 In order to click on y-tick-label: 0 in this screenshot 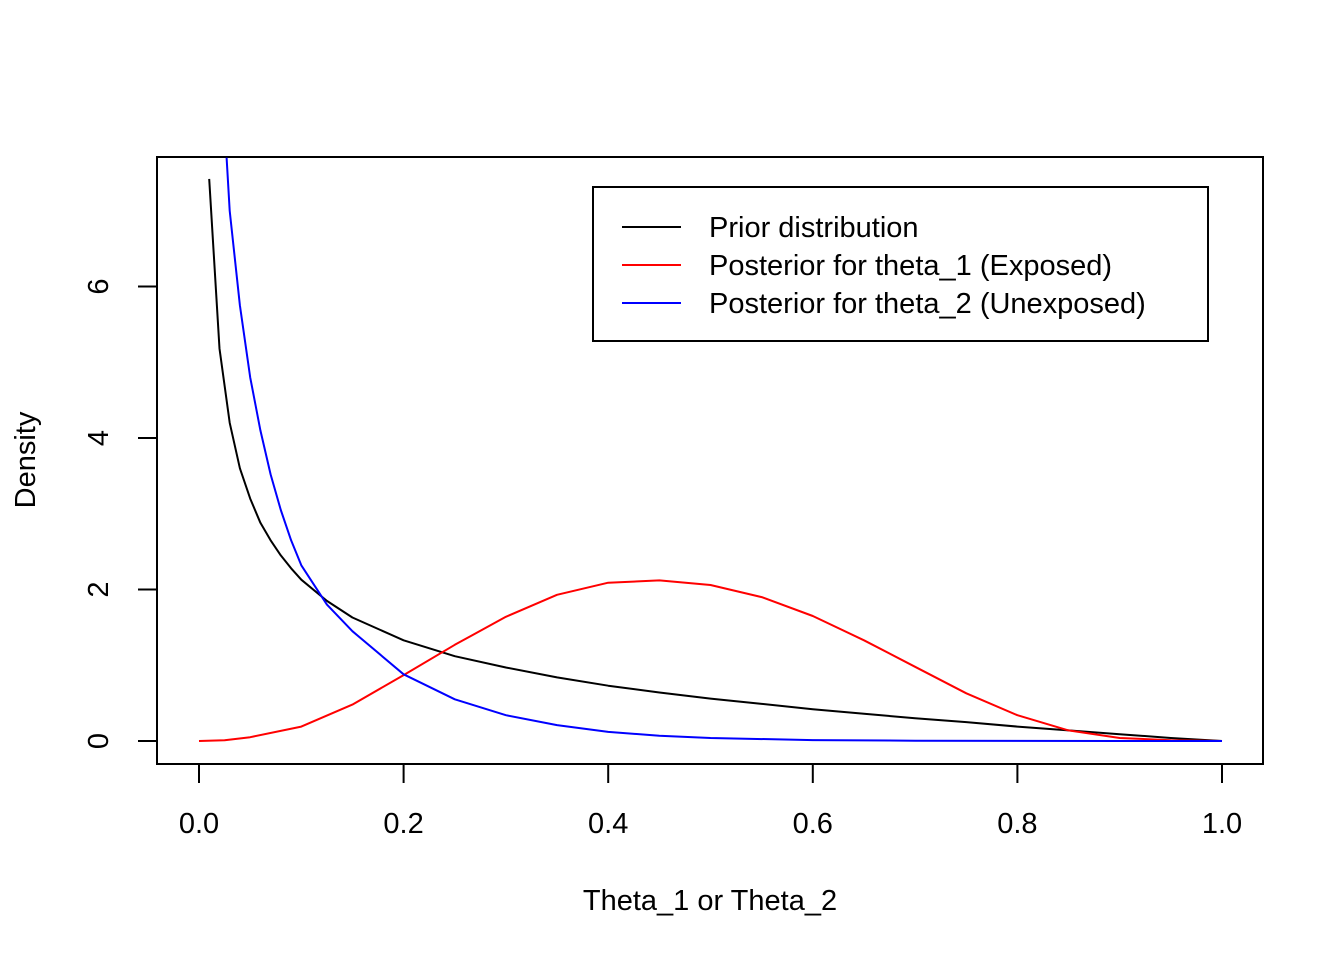, I will do `click(99, 741)`.